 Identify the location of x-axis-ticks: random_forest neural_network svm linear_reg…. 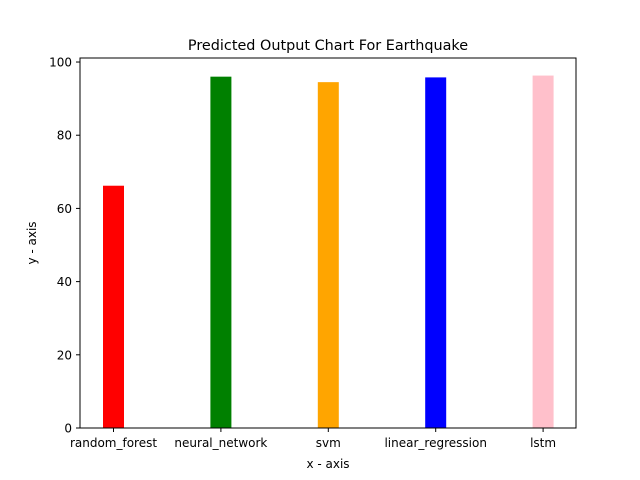
(313, 439).